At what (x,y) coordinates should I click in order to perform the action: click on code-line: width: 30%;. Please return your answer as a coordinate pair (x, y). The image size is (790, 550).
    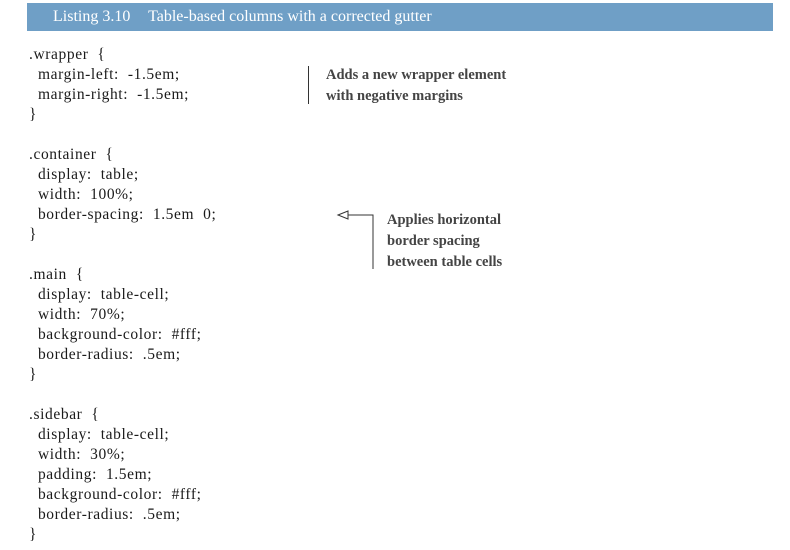
    Looking at the image, I should click on (77, 454).